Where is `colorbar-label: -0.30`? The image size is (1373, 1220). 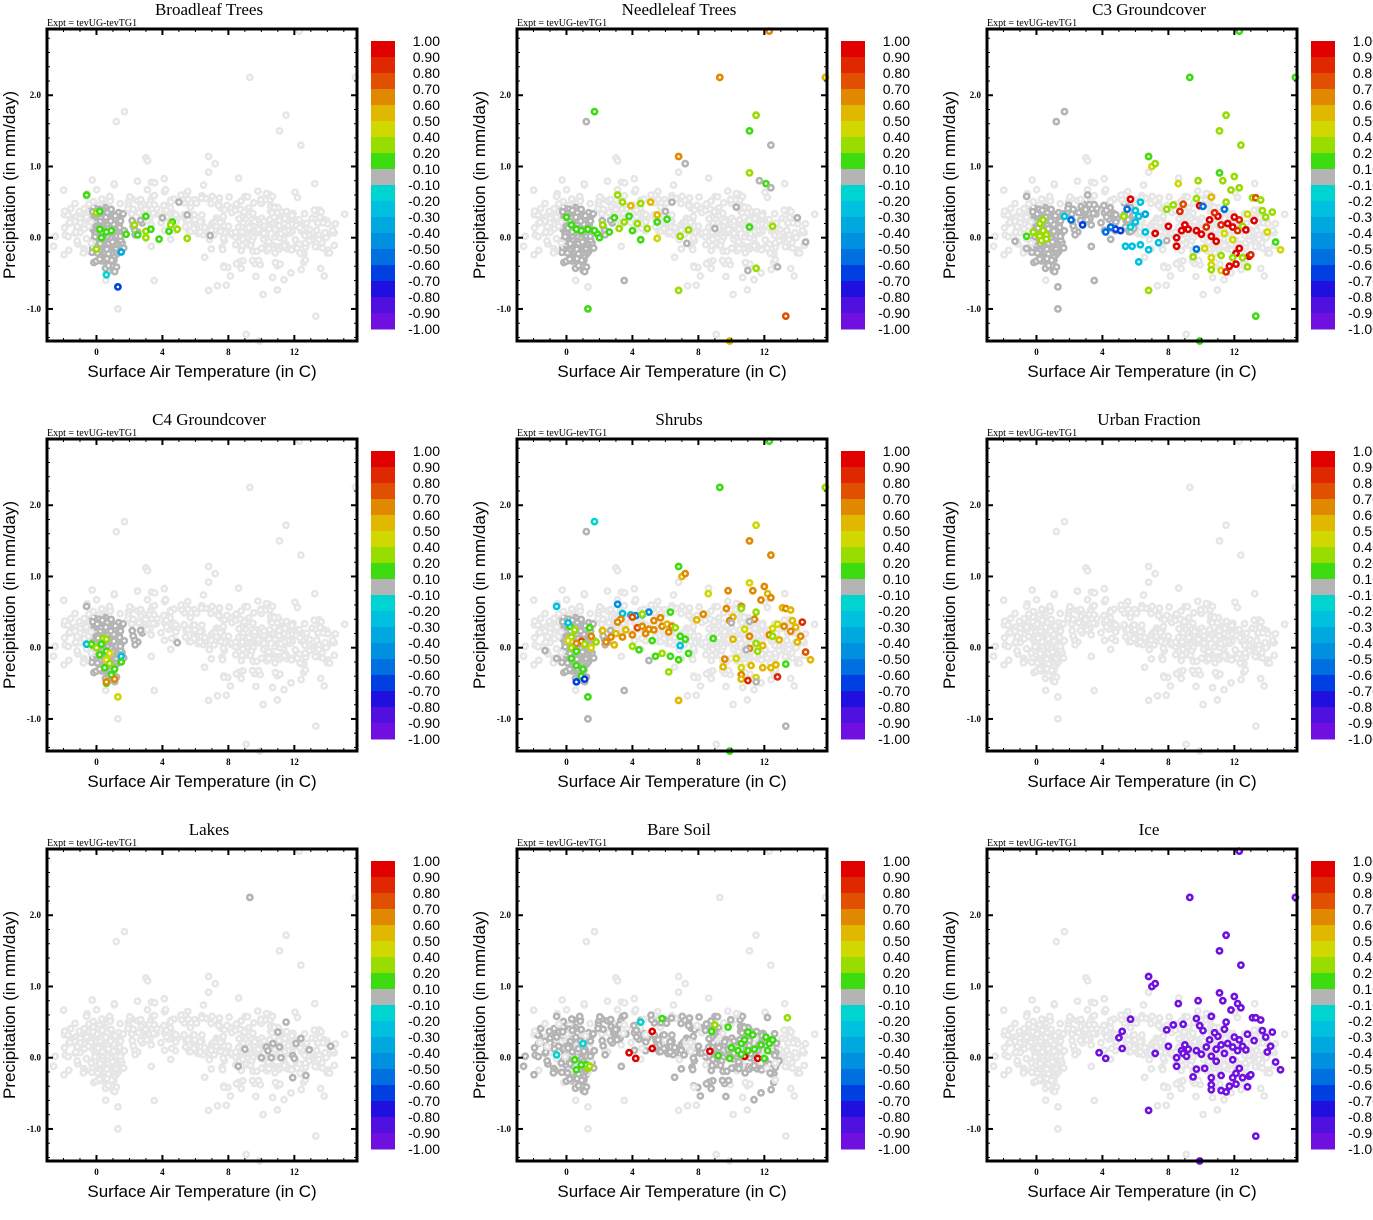 colorbar-label: -0.30 is located at coordinates (424, 217).